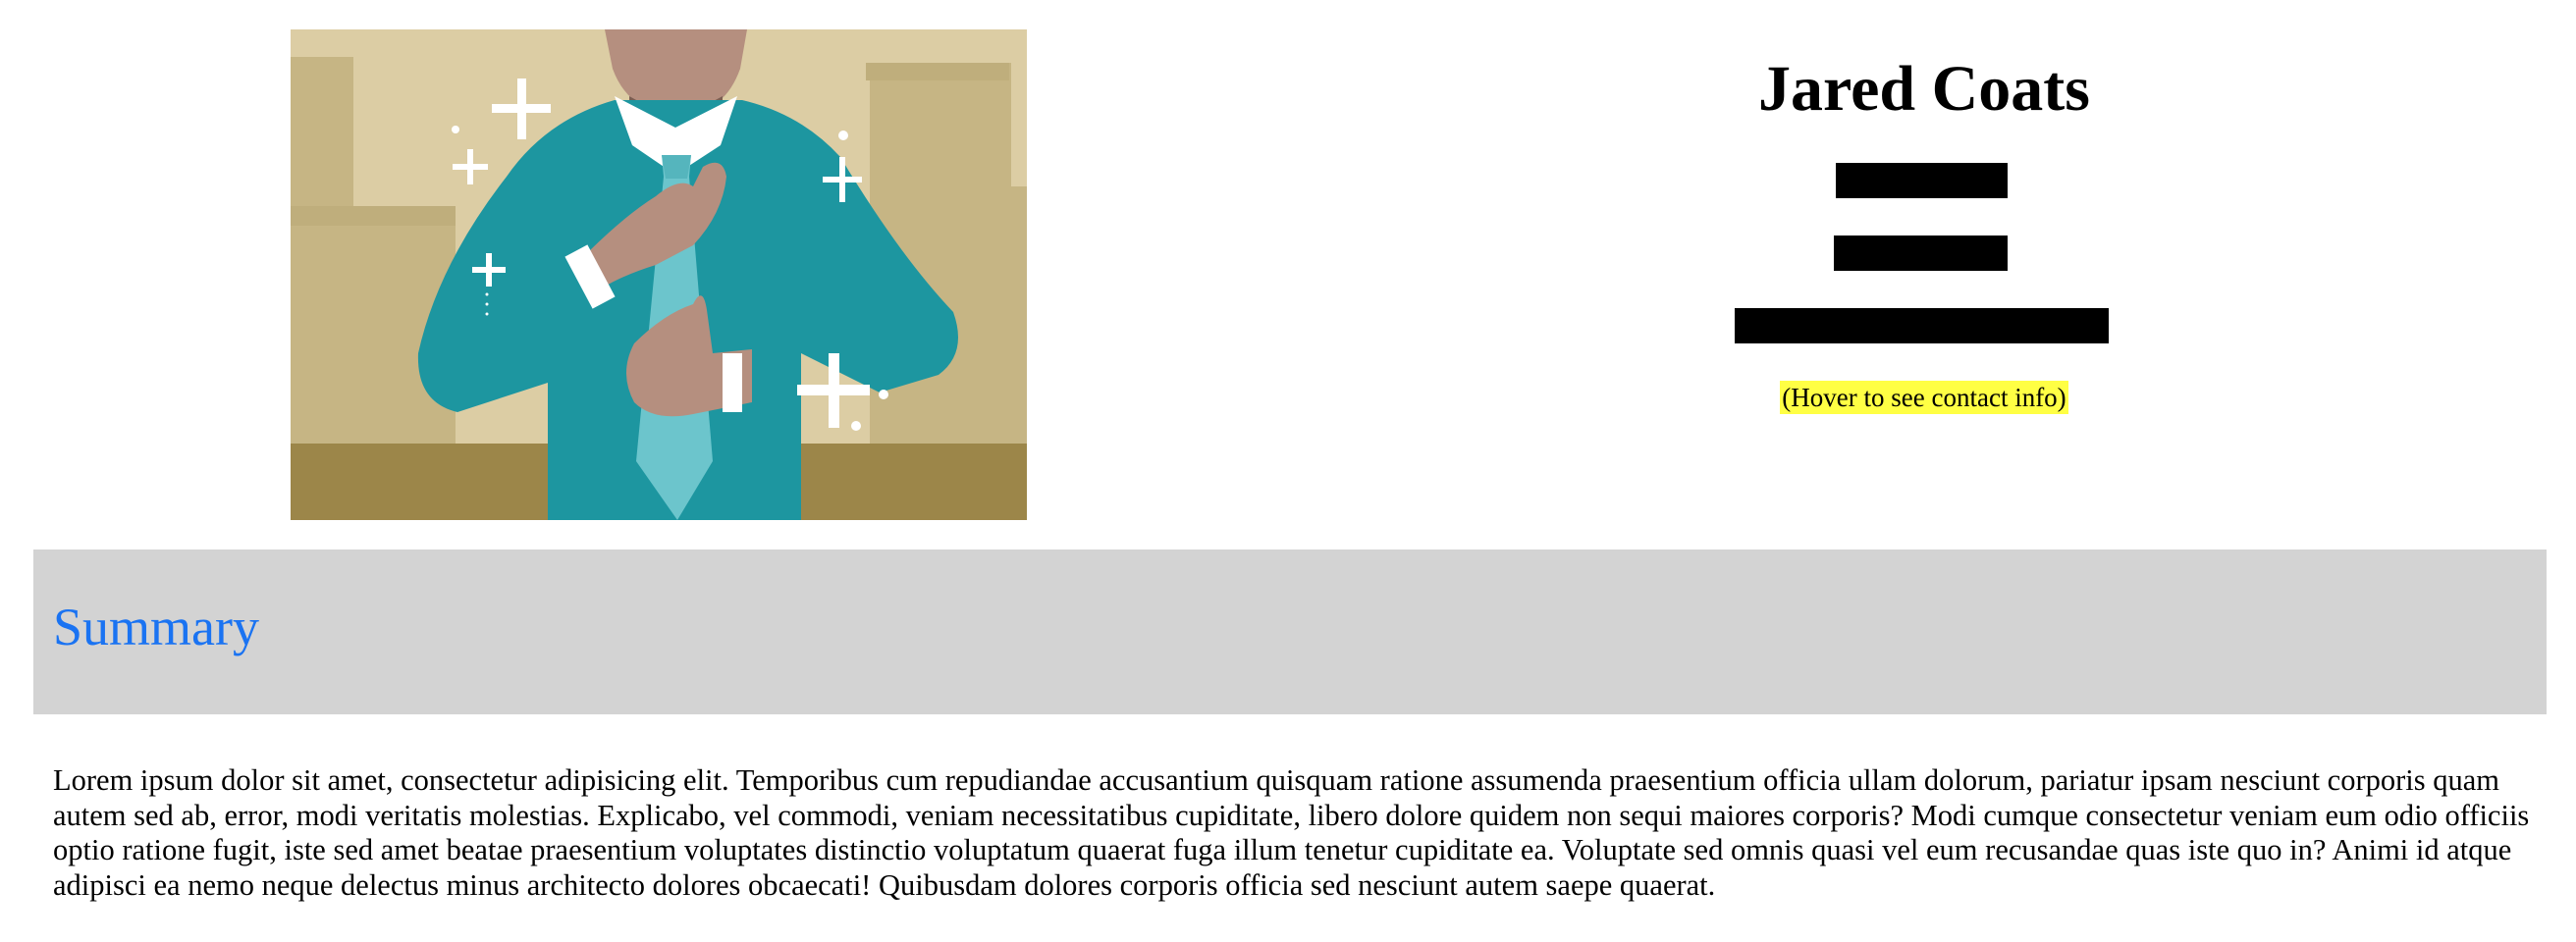 The image size is (2576, 942). Describe the element at coordinates (156, 627) in the screenshot. I see `summary-heading: Summary` at that location.